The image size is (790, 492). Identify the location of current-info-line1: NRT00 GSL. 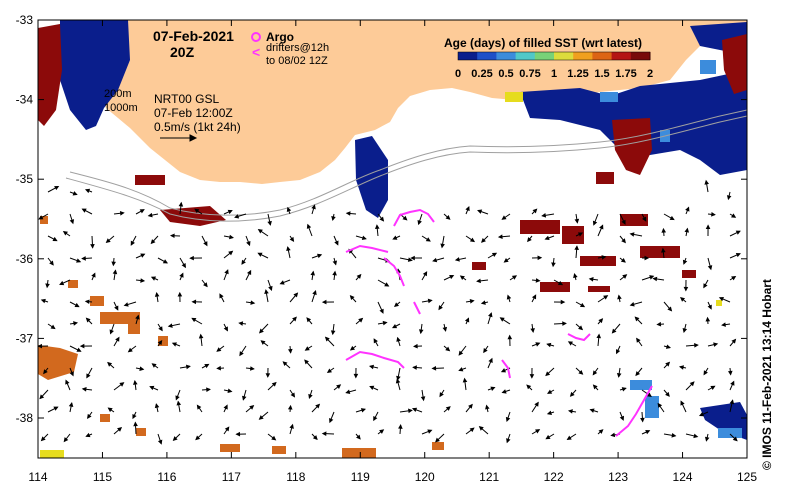
(186, 99).